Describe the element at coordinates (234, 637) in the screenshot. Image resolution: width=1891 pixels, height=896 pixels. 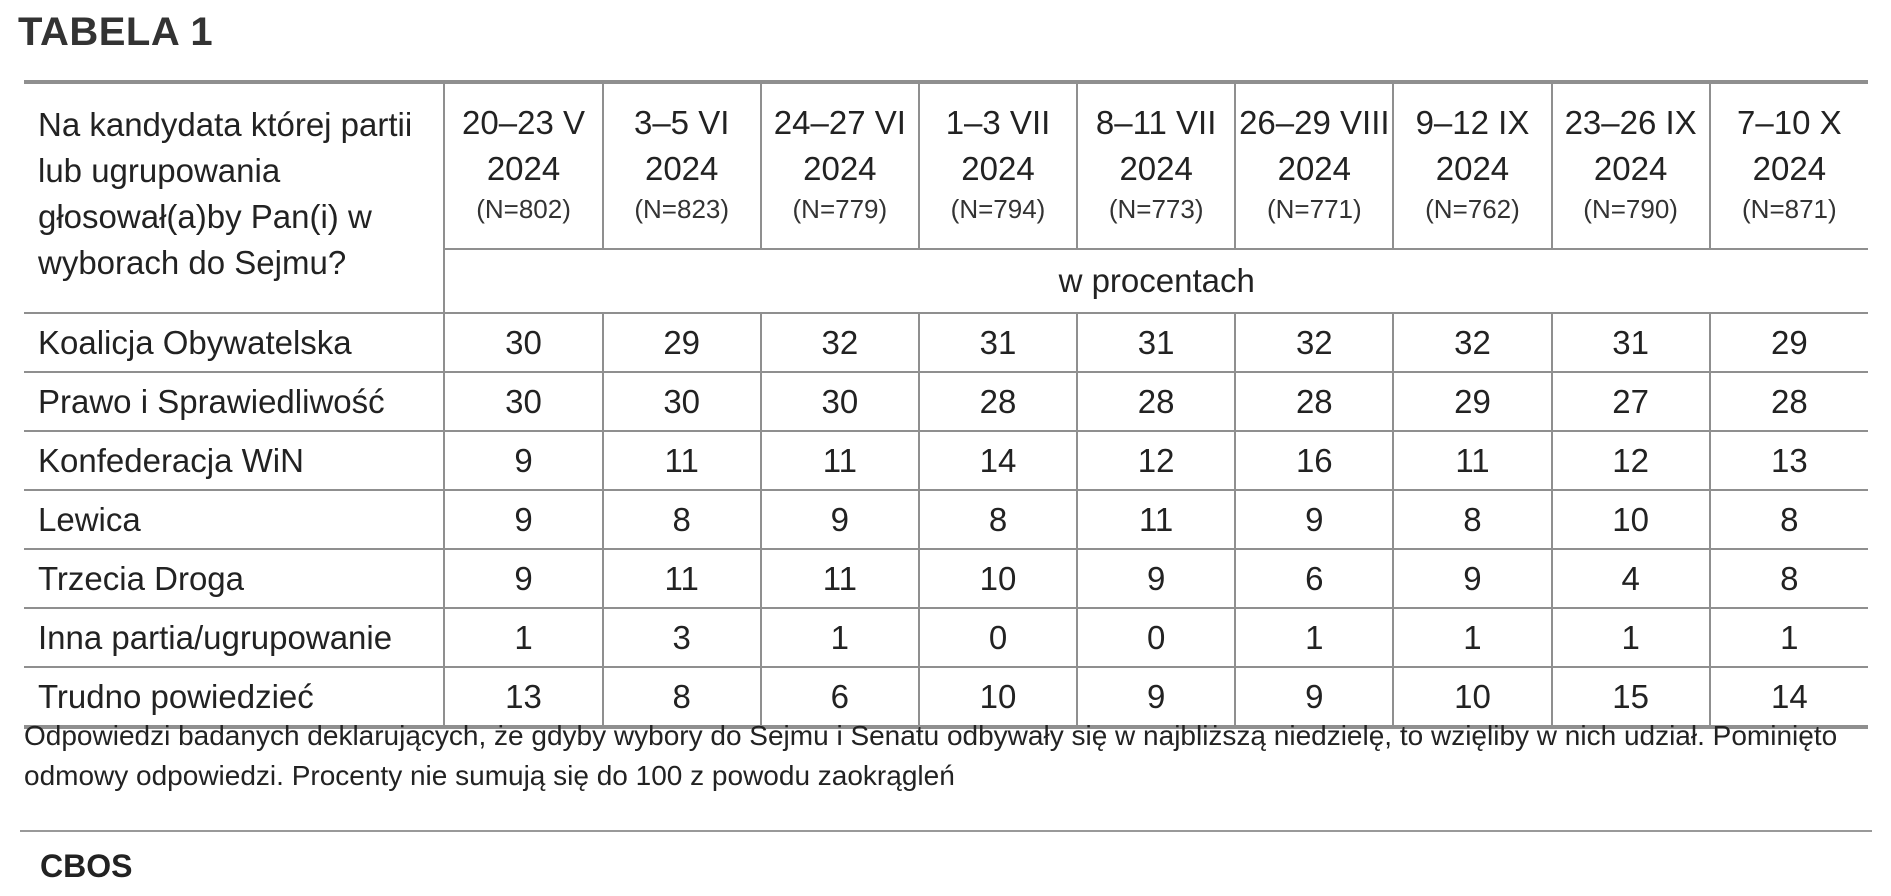
I see `row-label: Inna partia/ugrupowanie` at that location.